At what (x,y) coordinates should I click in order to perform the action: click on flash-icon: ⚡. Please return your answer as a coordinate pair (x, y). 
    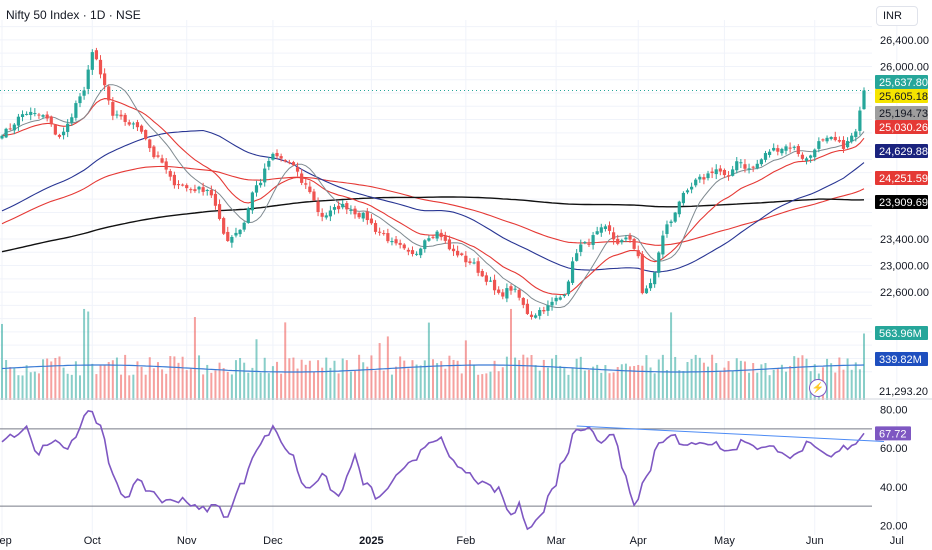
    Looking at the image, I should click on (818, 388).